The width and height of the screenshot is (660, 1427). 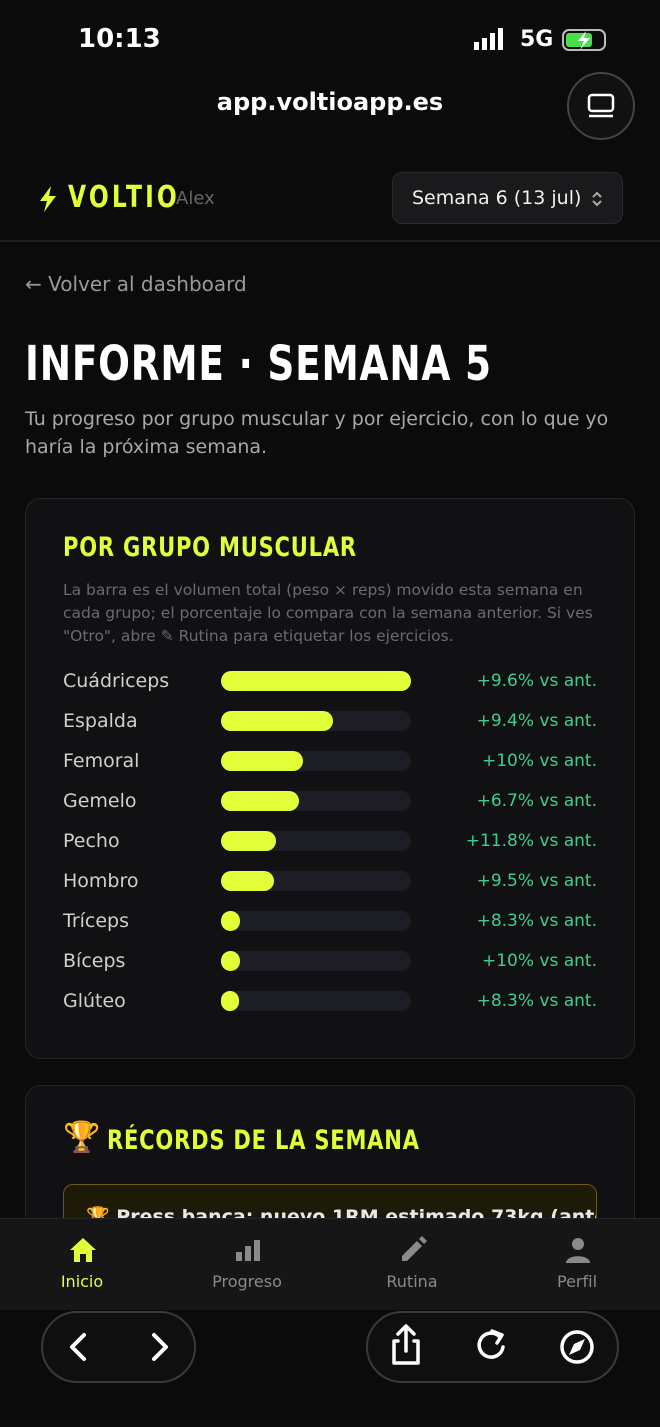 I want to click on row-change: +9.4% vs ant., so click(x=536, y=721).